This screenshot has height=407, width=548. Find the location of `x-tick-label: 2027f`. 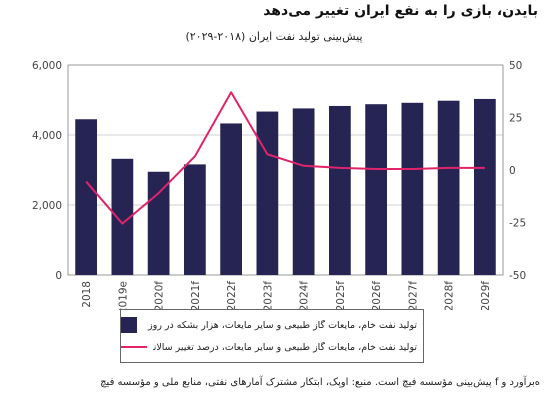

x-tick-label: 2027f is located at coordinates (413, 295).